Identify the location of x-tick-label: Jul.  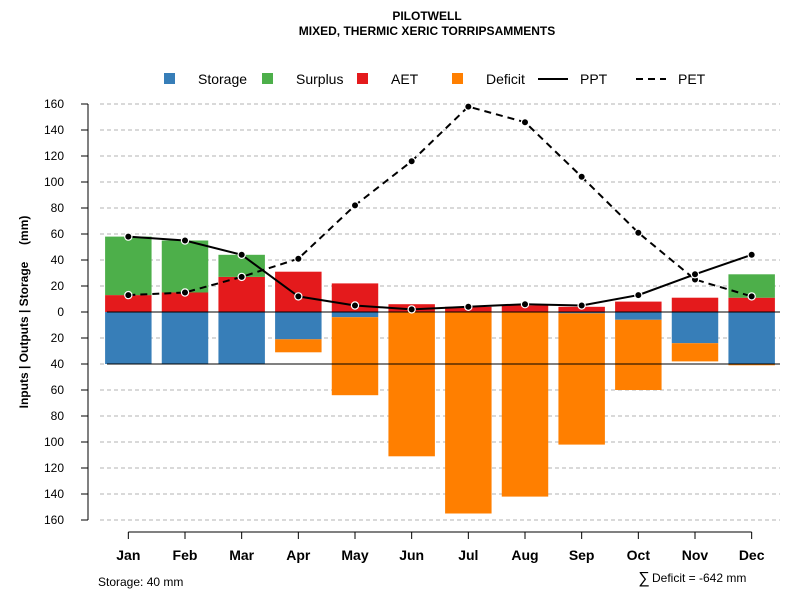
(468, 555).